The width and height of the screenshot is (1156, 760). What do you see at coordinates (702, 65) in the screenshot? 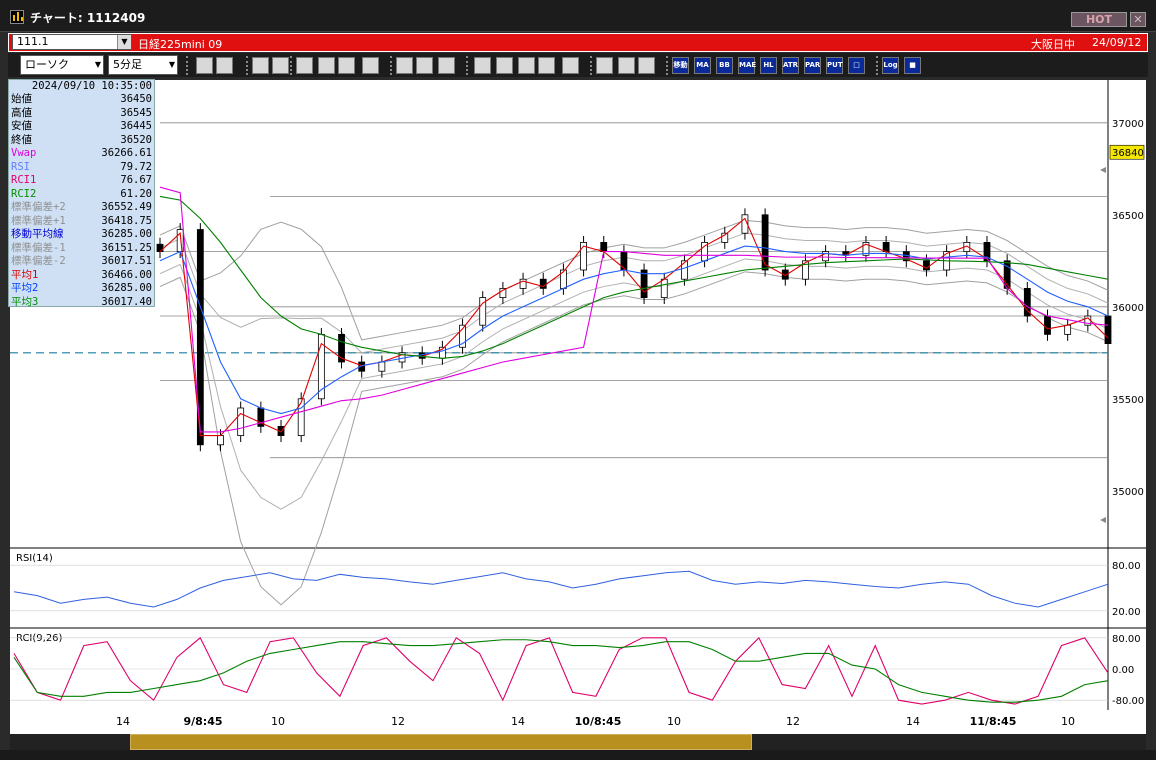
I see `indicator-button: MA` at bounding box center [702, 65].